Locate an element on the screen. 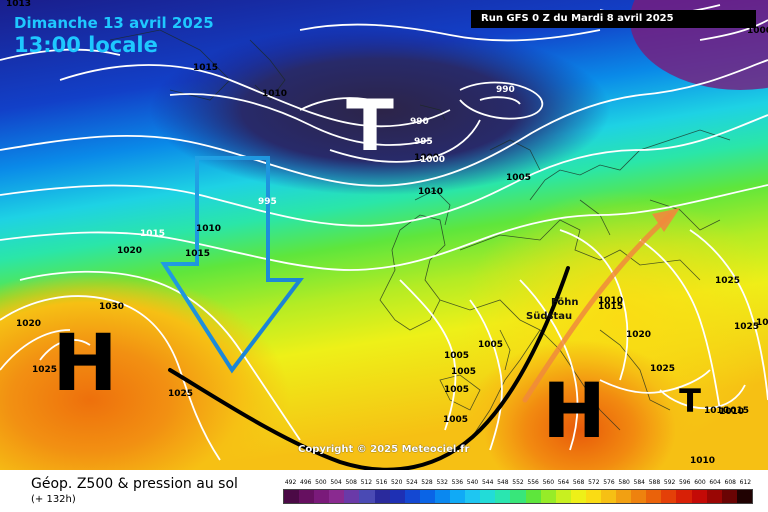 This screenshot has width=768, height=512. scale-label: 596 is located at coordinates (685, 482).